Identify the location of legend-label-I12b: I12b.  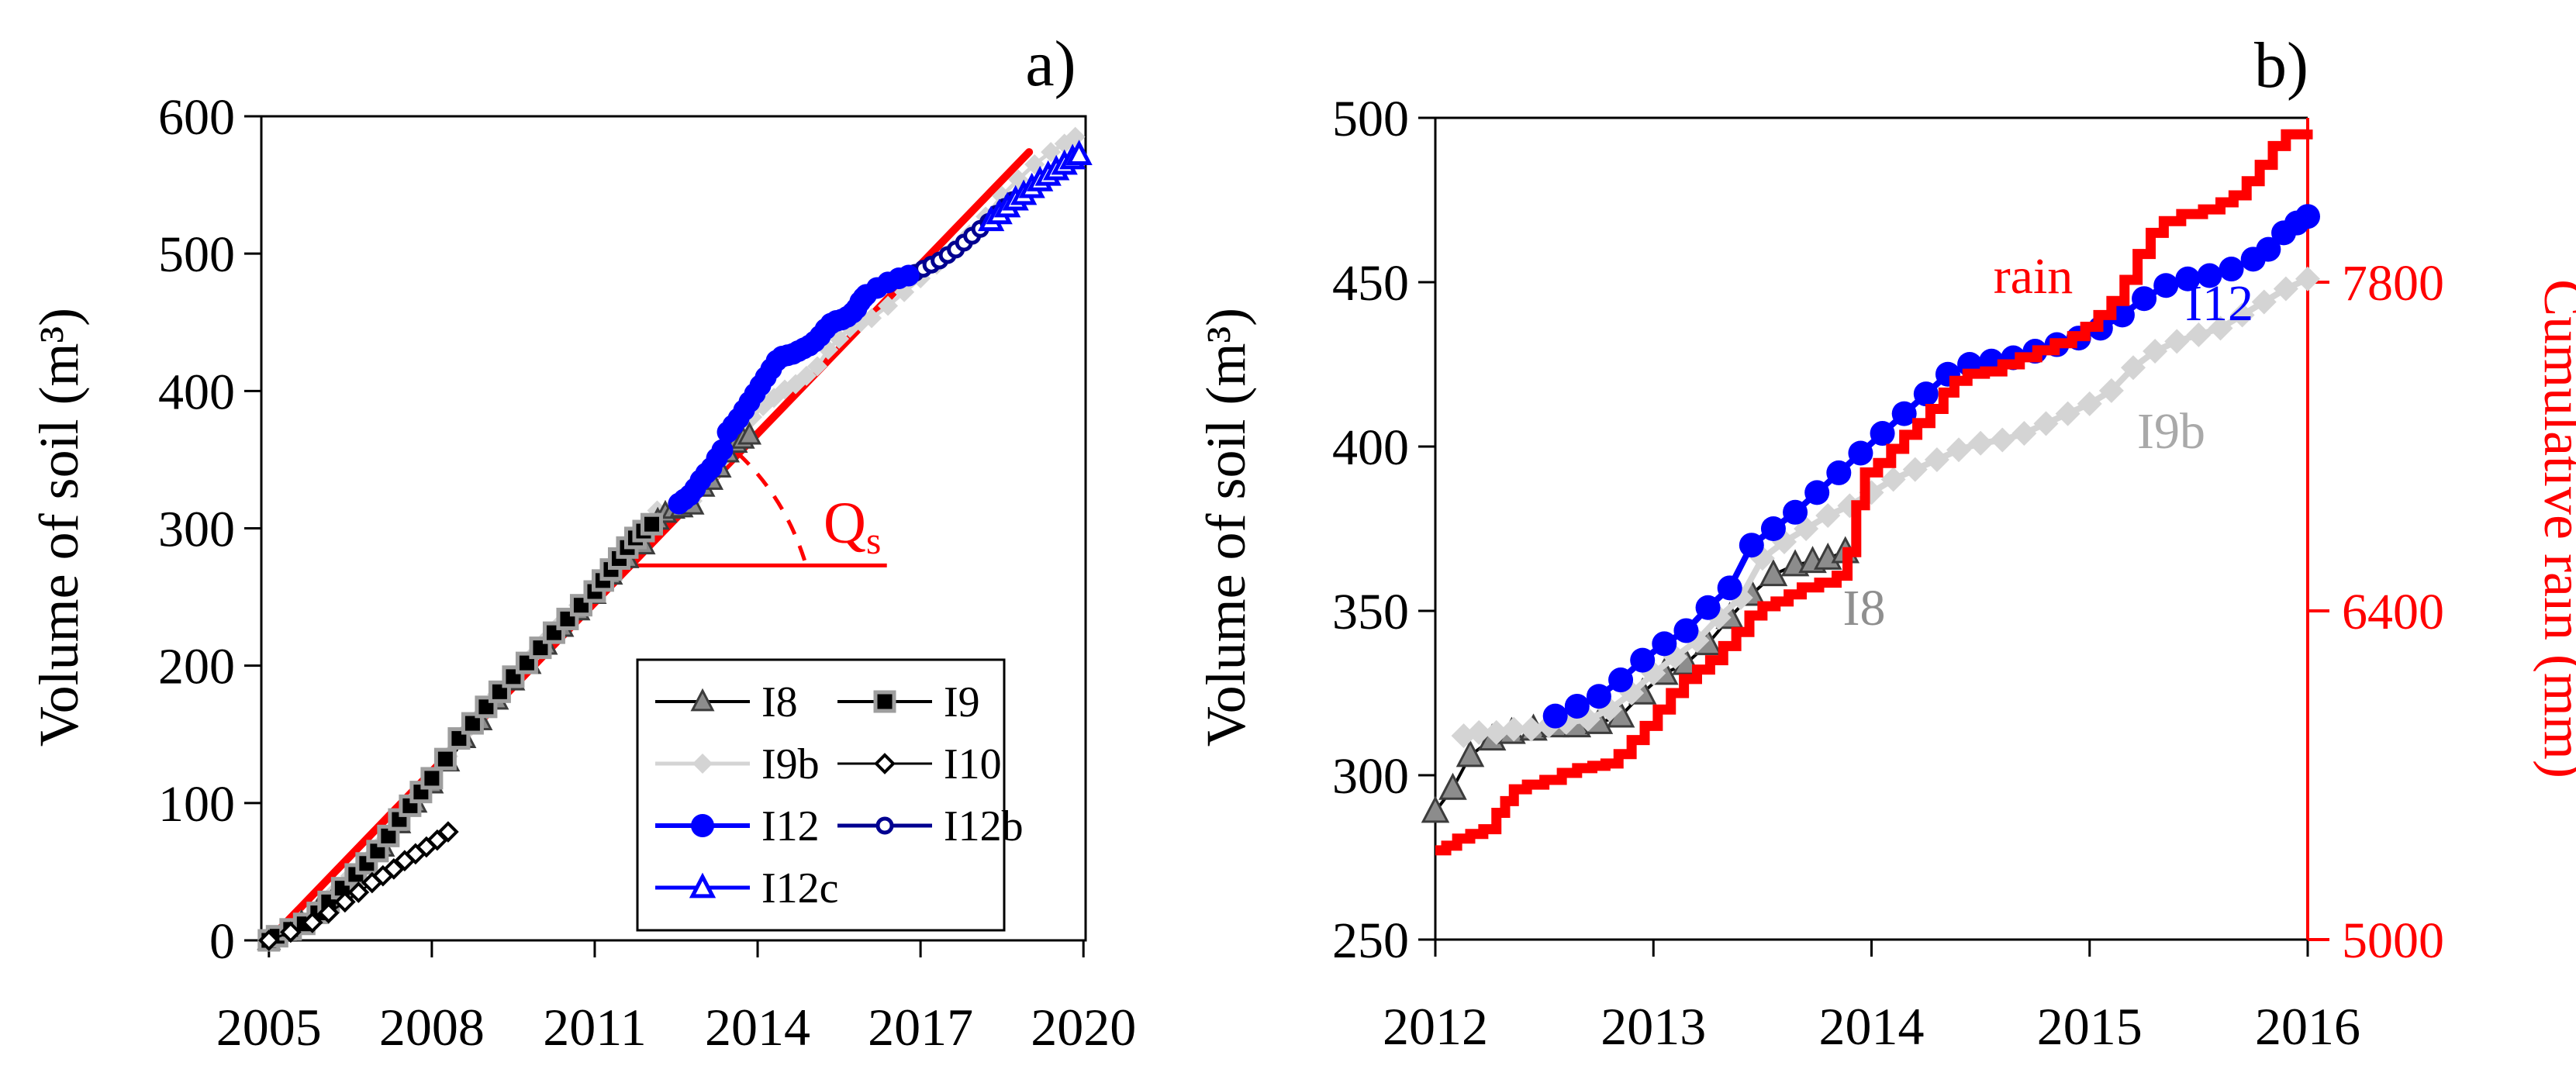
(984, 826).